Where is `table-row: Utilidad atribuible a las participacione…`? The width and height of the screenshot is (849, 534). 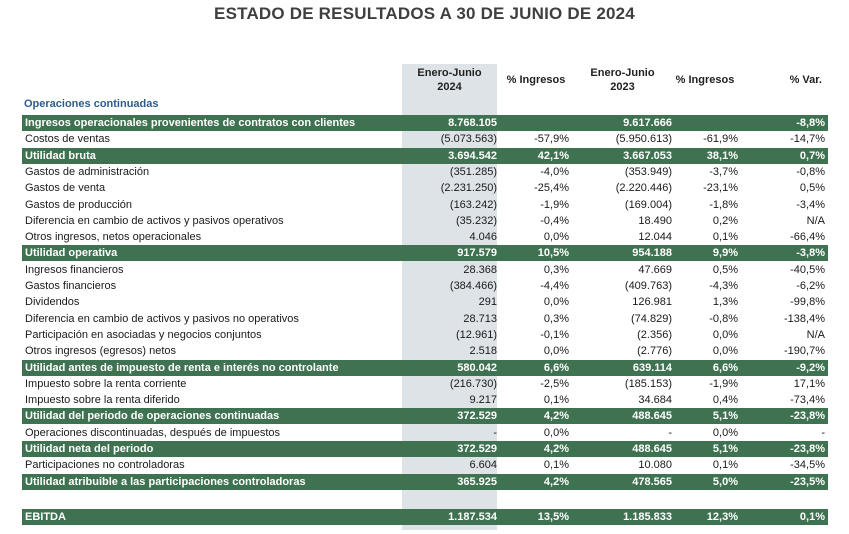
table-row: Utilidad atribuible a las participacione… is located at coordinates (425, 482).